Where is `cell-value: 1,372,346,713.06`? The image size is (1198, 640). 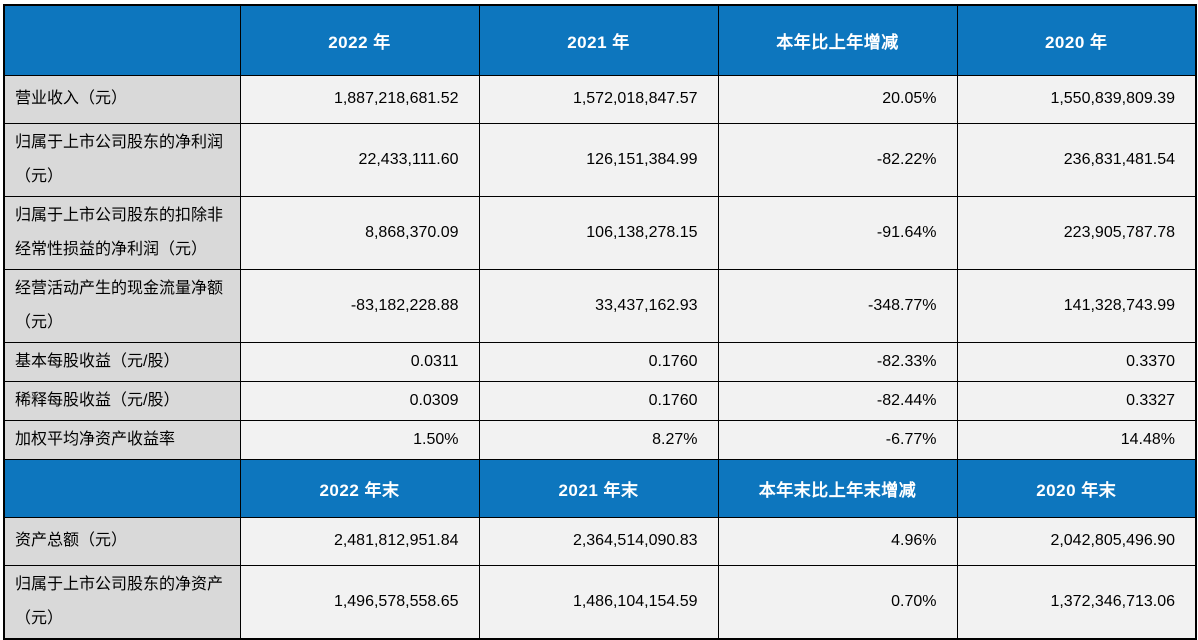
cell-value: 1,372,346,713.06 is located at coordinates (1076, 601).